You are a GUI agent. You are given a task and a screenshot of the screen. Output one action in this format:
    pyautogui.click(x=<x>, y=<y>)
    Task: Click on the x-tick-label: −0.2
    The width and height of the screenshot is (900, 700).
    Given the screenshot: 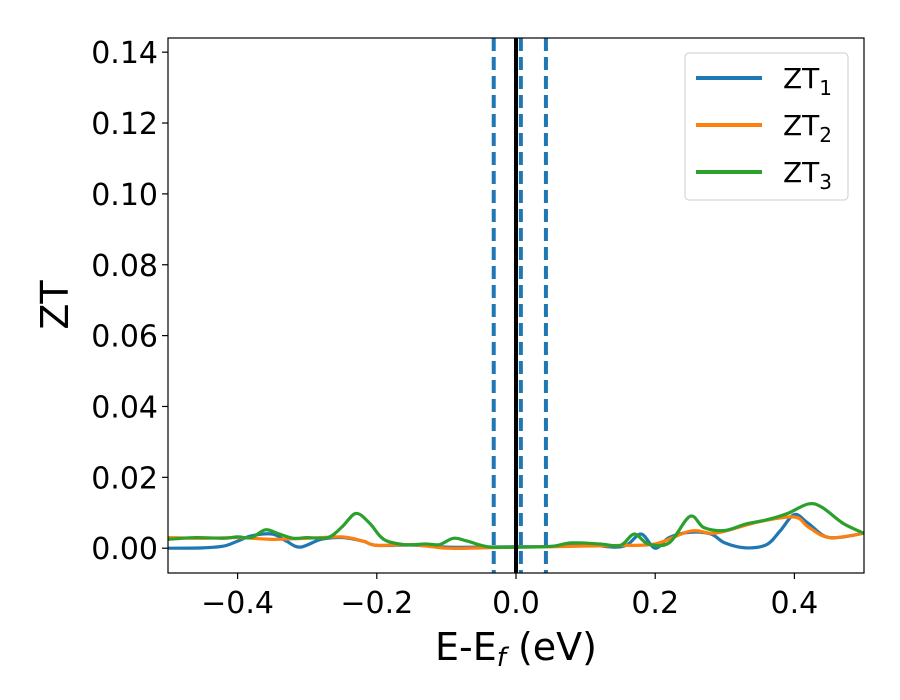 What is the action you would take?
    pyautogui.click(x=376, y=603)
    